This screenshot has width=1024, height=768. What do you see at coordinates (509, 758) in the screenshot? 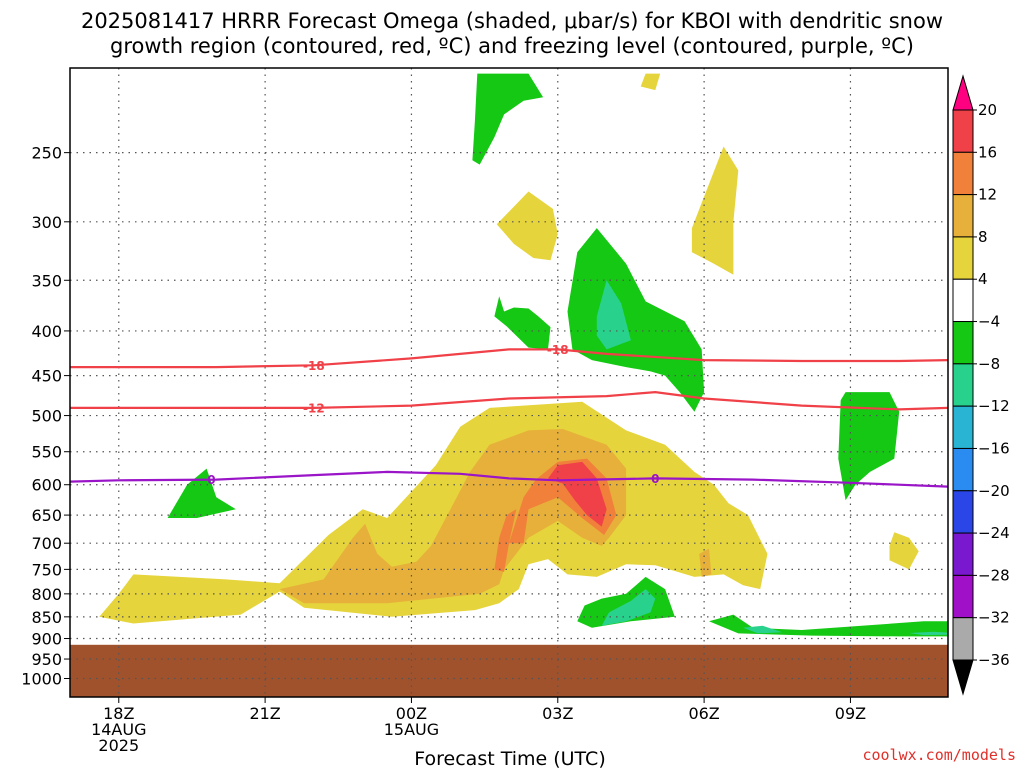
I see `x-axis-label: Forecast Time (UTC)` at bounding box center [509, 758].